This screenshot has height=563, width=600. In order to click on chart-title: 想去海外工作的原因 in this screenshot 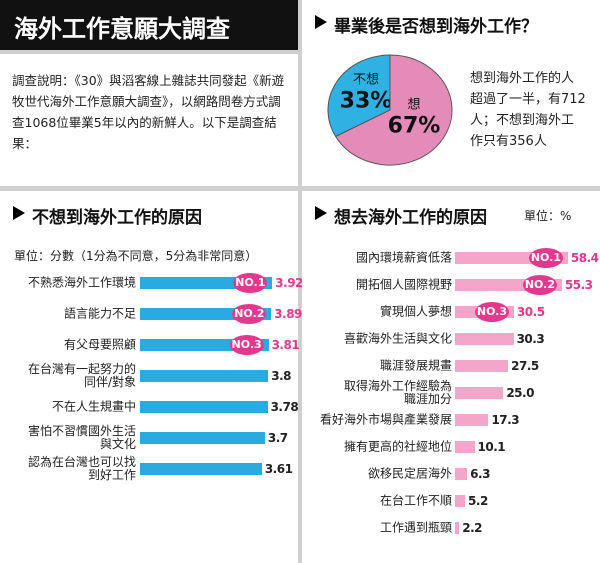, I will do `click(410, 218)`.